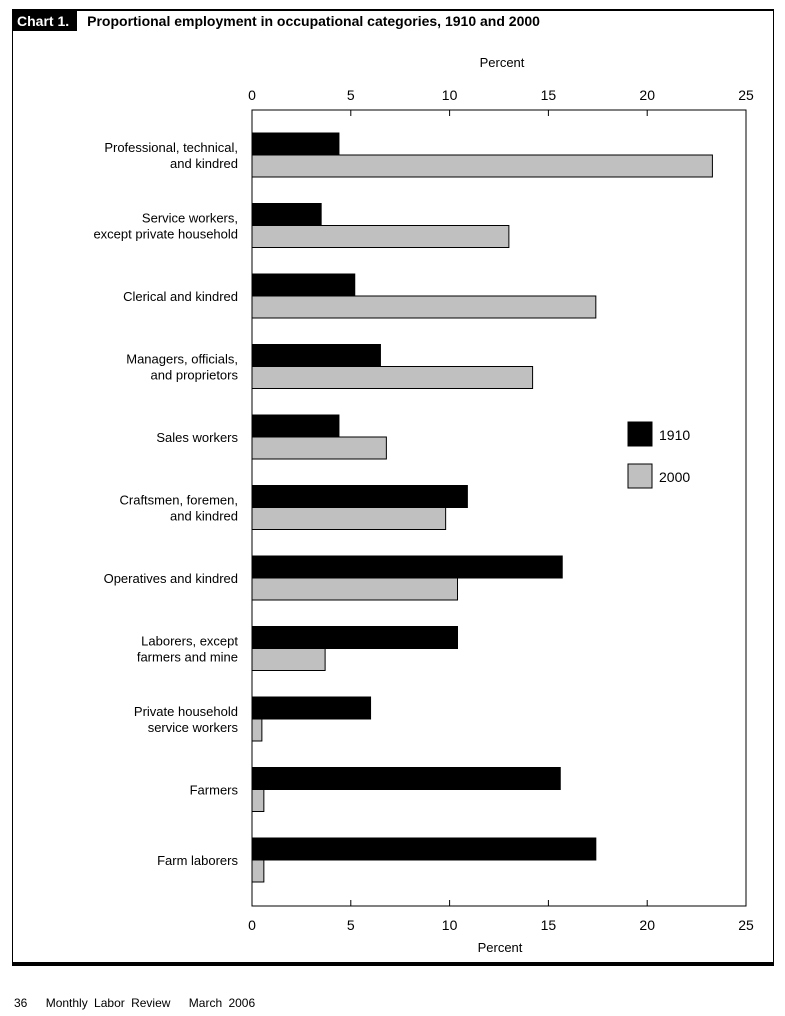 Image resolution: width=785 pixels, height=1016 pixels. I want to click on x-axis-label-top: Percent, so click(502, 62).